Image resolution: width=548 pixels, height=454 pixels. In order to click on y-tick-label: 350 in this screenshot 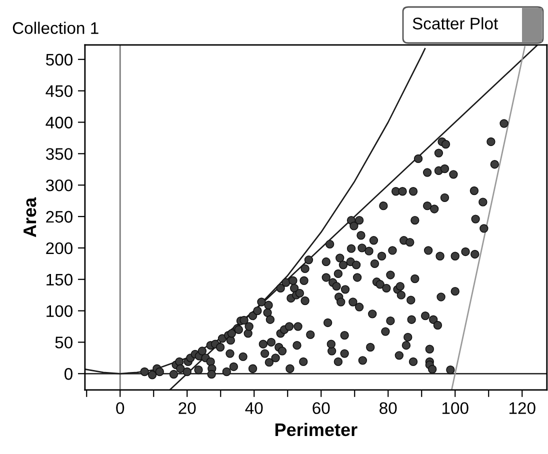, I will do `click(59, 154)`.